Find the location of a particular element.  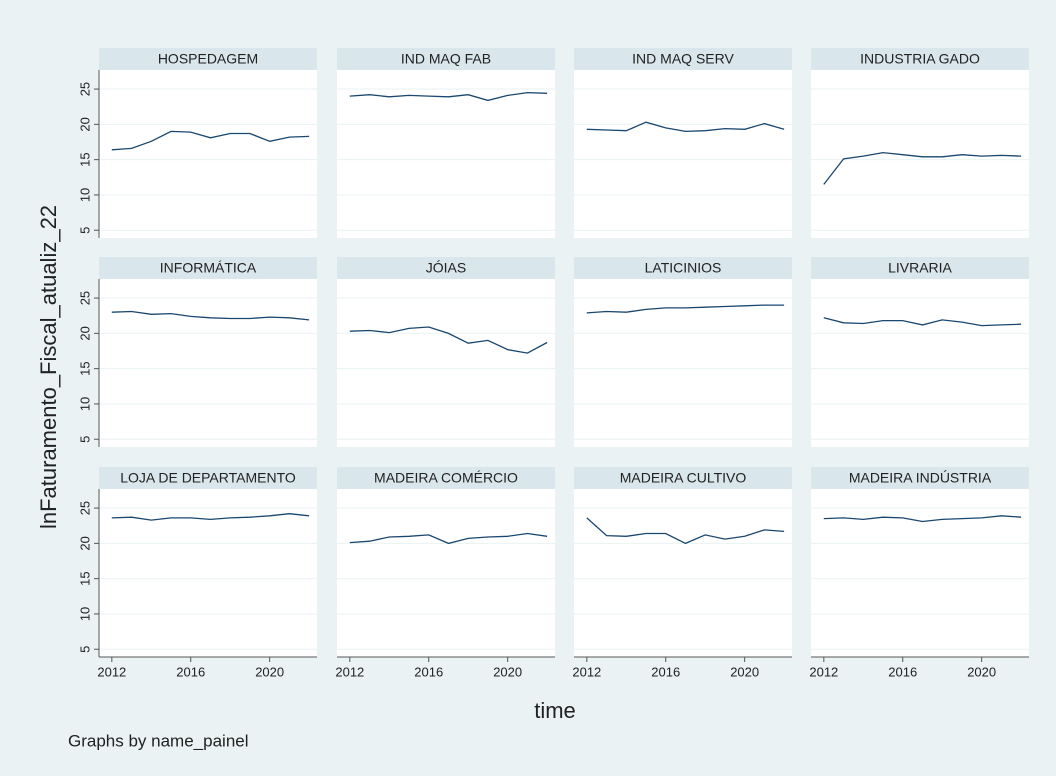

panel-title: INFORMÁTICA is located at coordinates (208, 268).